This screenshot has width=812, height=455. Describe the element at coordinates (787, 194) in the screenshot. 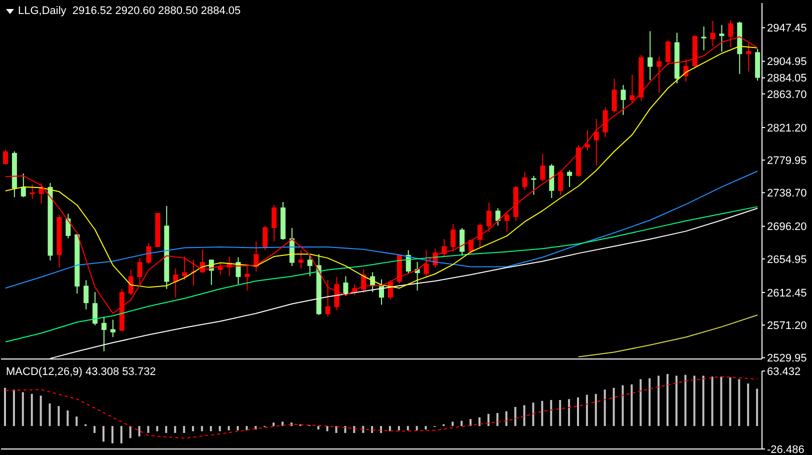

I see `y-tick-label: 2738.70` at that location.